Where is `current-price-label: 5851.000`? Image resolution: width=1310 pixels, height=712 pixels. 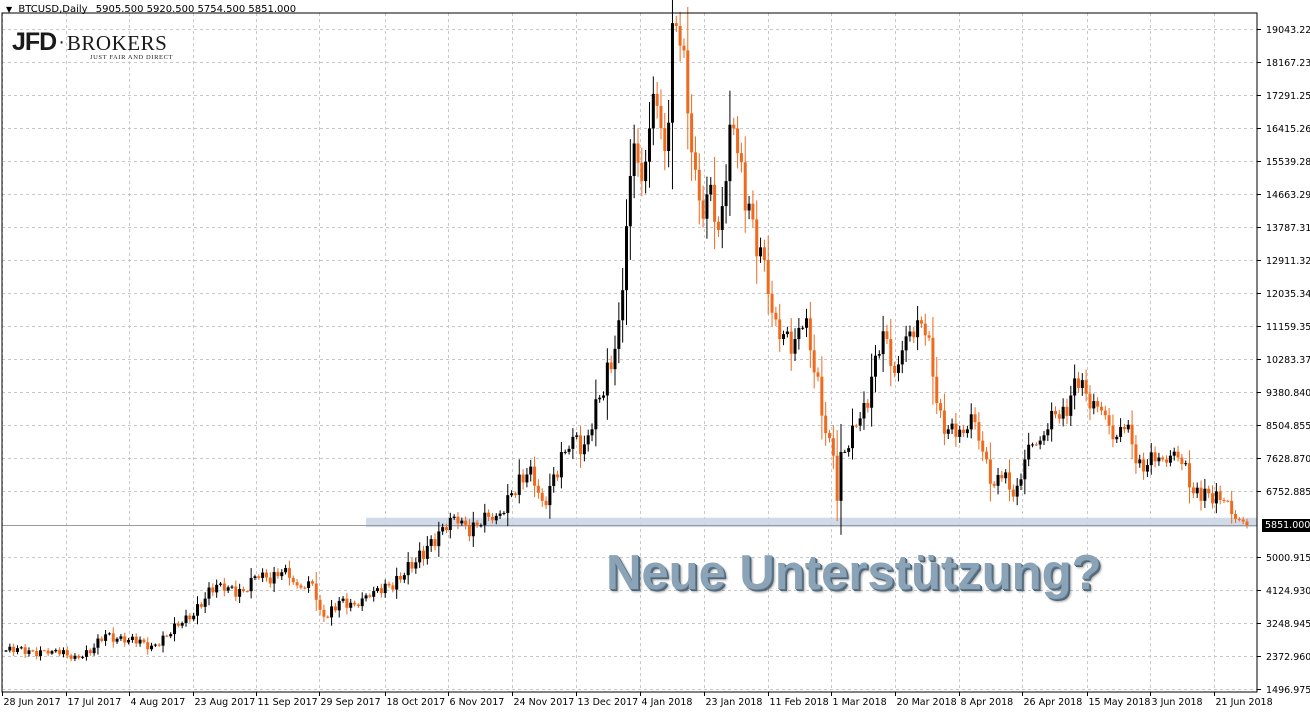 current-price-label: 5851.000 is located at coordinates (1286, 525).